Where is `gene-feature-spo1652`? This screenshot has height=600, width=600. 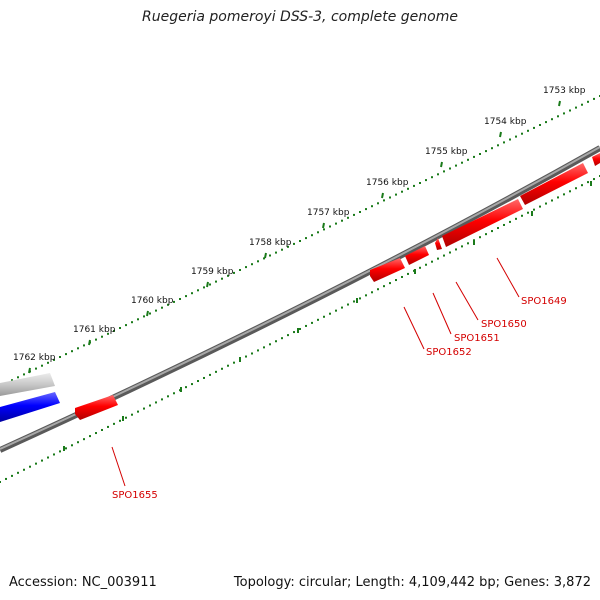
gene-feature-spo1652 is located at coordinates (387, 270).